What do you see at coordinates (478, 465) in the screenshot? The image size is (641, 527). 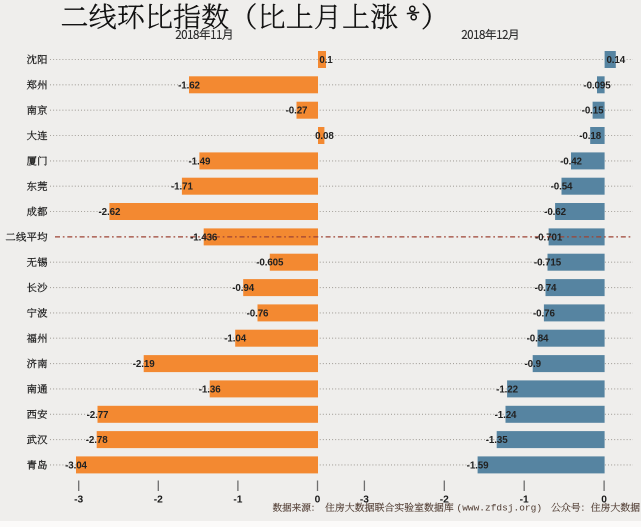 I see `svg-text: -1.59` at bounding box center [478, 465].